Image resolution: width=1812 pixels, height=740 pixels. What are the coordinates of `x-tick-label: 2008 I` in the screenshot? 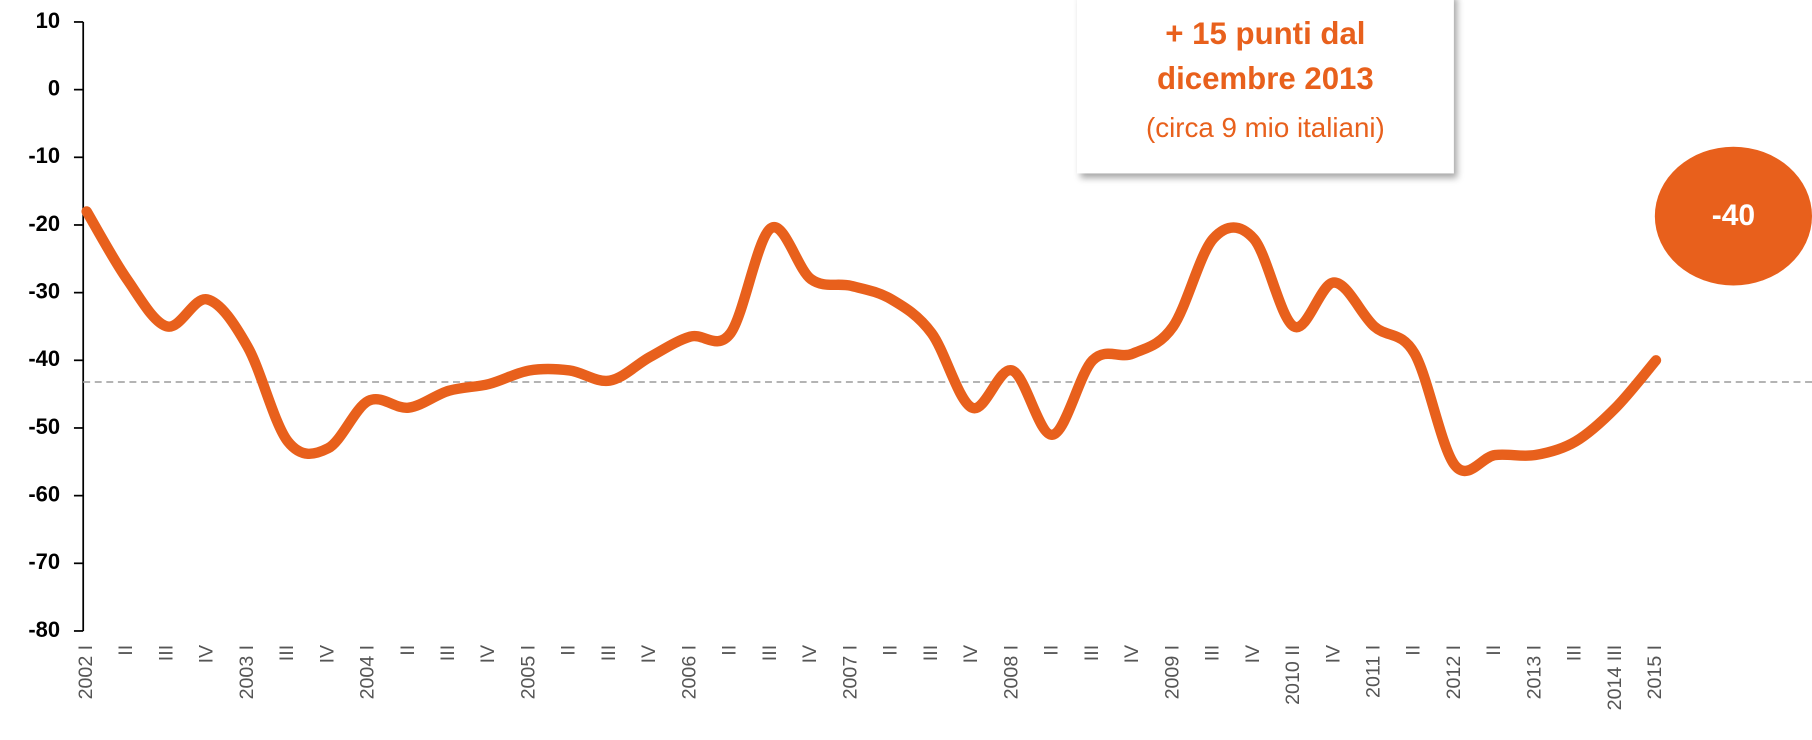 It's located at (1011, 672).